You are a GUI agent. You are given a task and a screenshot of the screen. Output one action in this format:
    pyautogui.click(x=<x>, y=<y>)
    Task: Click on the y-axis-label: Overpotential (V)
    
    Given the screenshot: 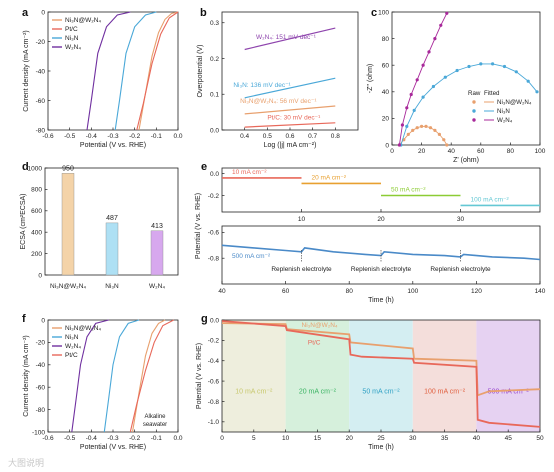 What is the action you would take?
    pyautogui.click(x=200, y=71)
    